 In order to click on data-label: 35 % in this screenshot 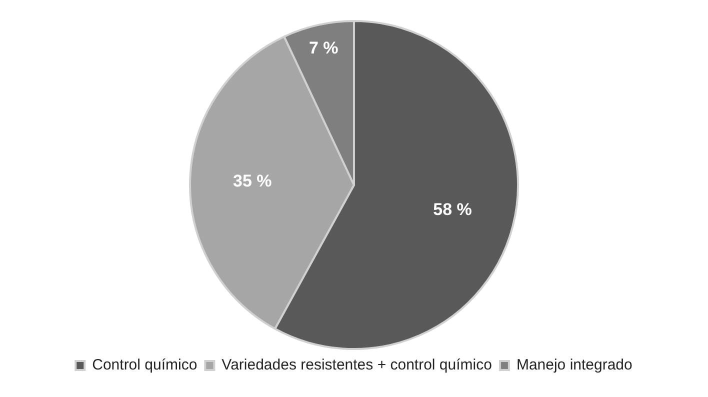, I will do `click(252, 180)`.